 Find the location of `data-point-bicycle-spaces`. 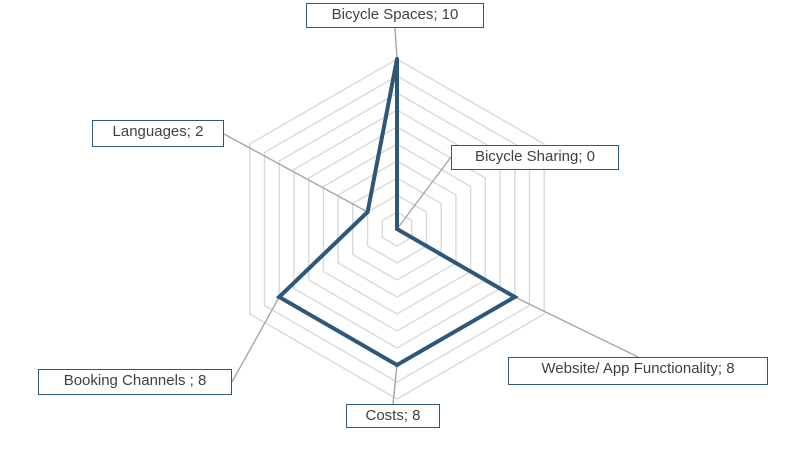

data-point-bicycle-spaces is located at coordinates (397, 59).